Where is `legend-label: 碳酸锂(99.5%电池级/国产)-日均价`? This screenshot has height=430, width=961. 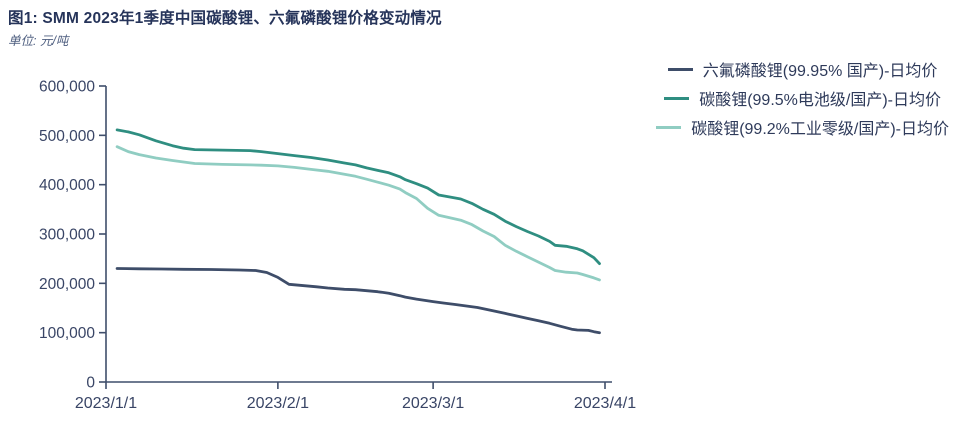
legend-label: 碳酸锂(99.5%电池级/国产)-日均价 is located at coordinates (820, 100).